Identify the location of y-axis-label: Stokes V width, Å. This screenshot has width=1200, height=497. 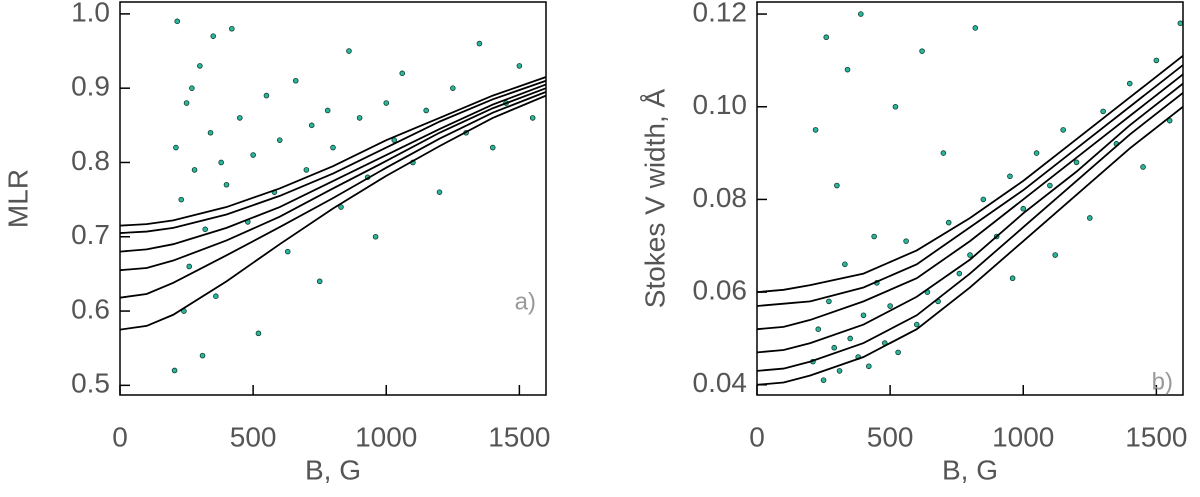
(654, 198).